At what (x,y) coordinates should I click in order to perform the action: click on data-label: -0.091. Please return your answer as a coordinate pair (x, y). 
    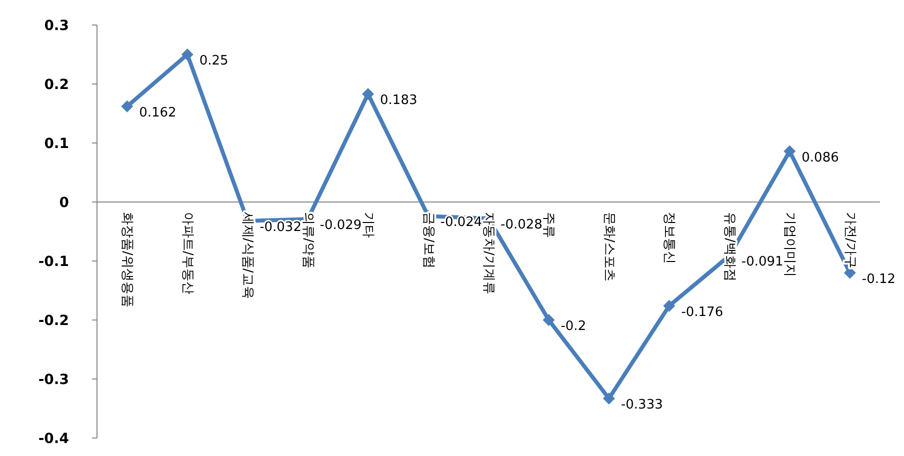
    Looking at the image, I should click on (762, 262).